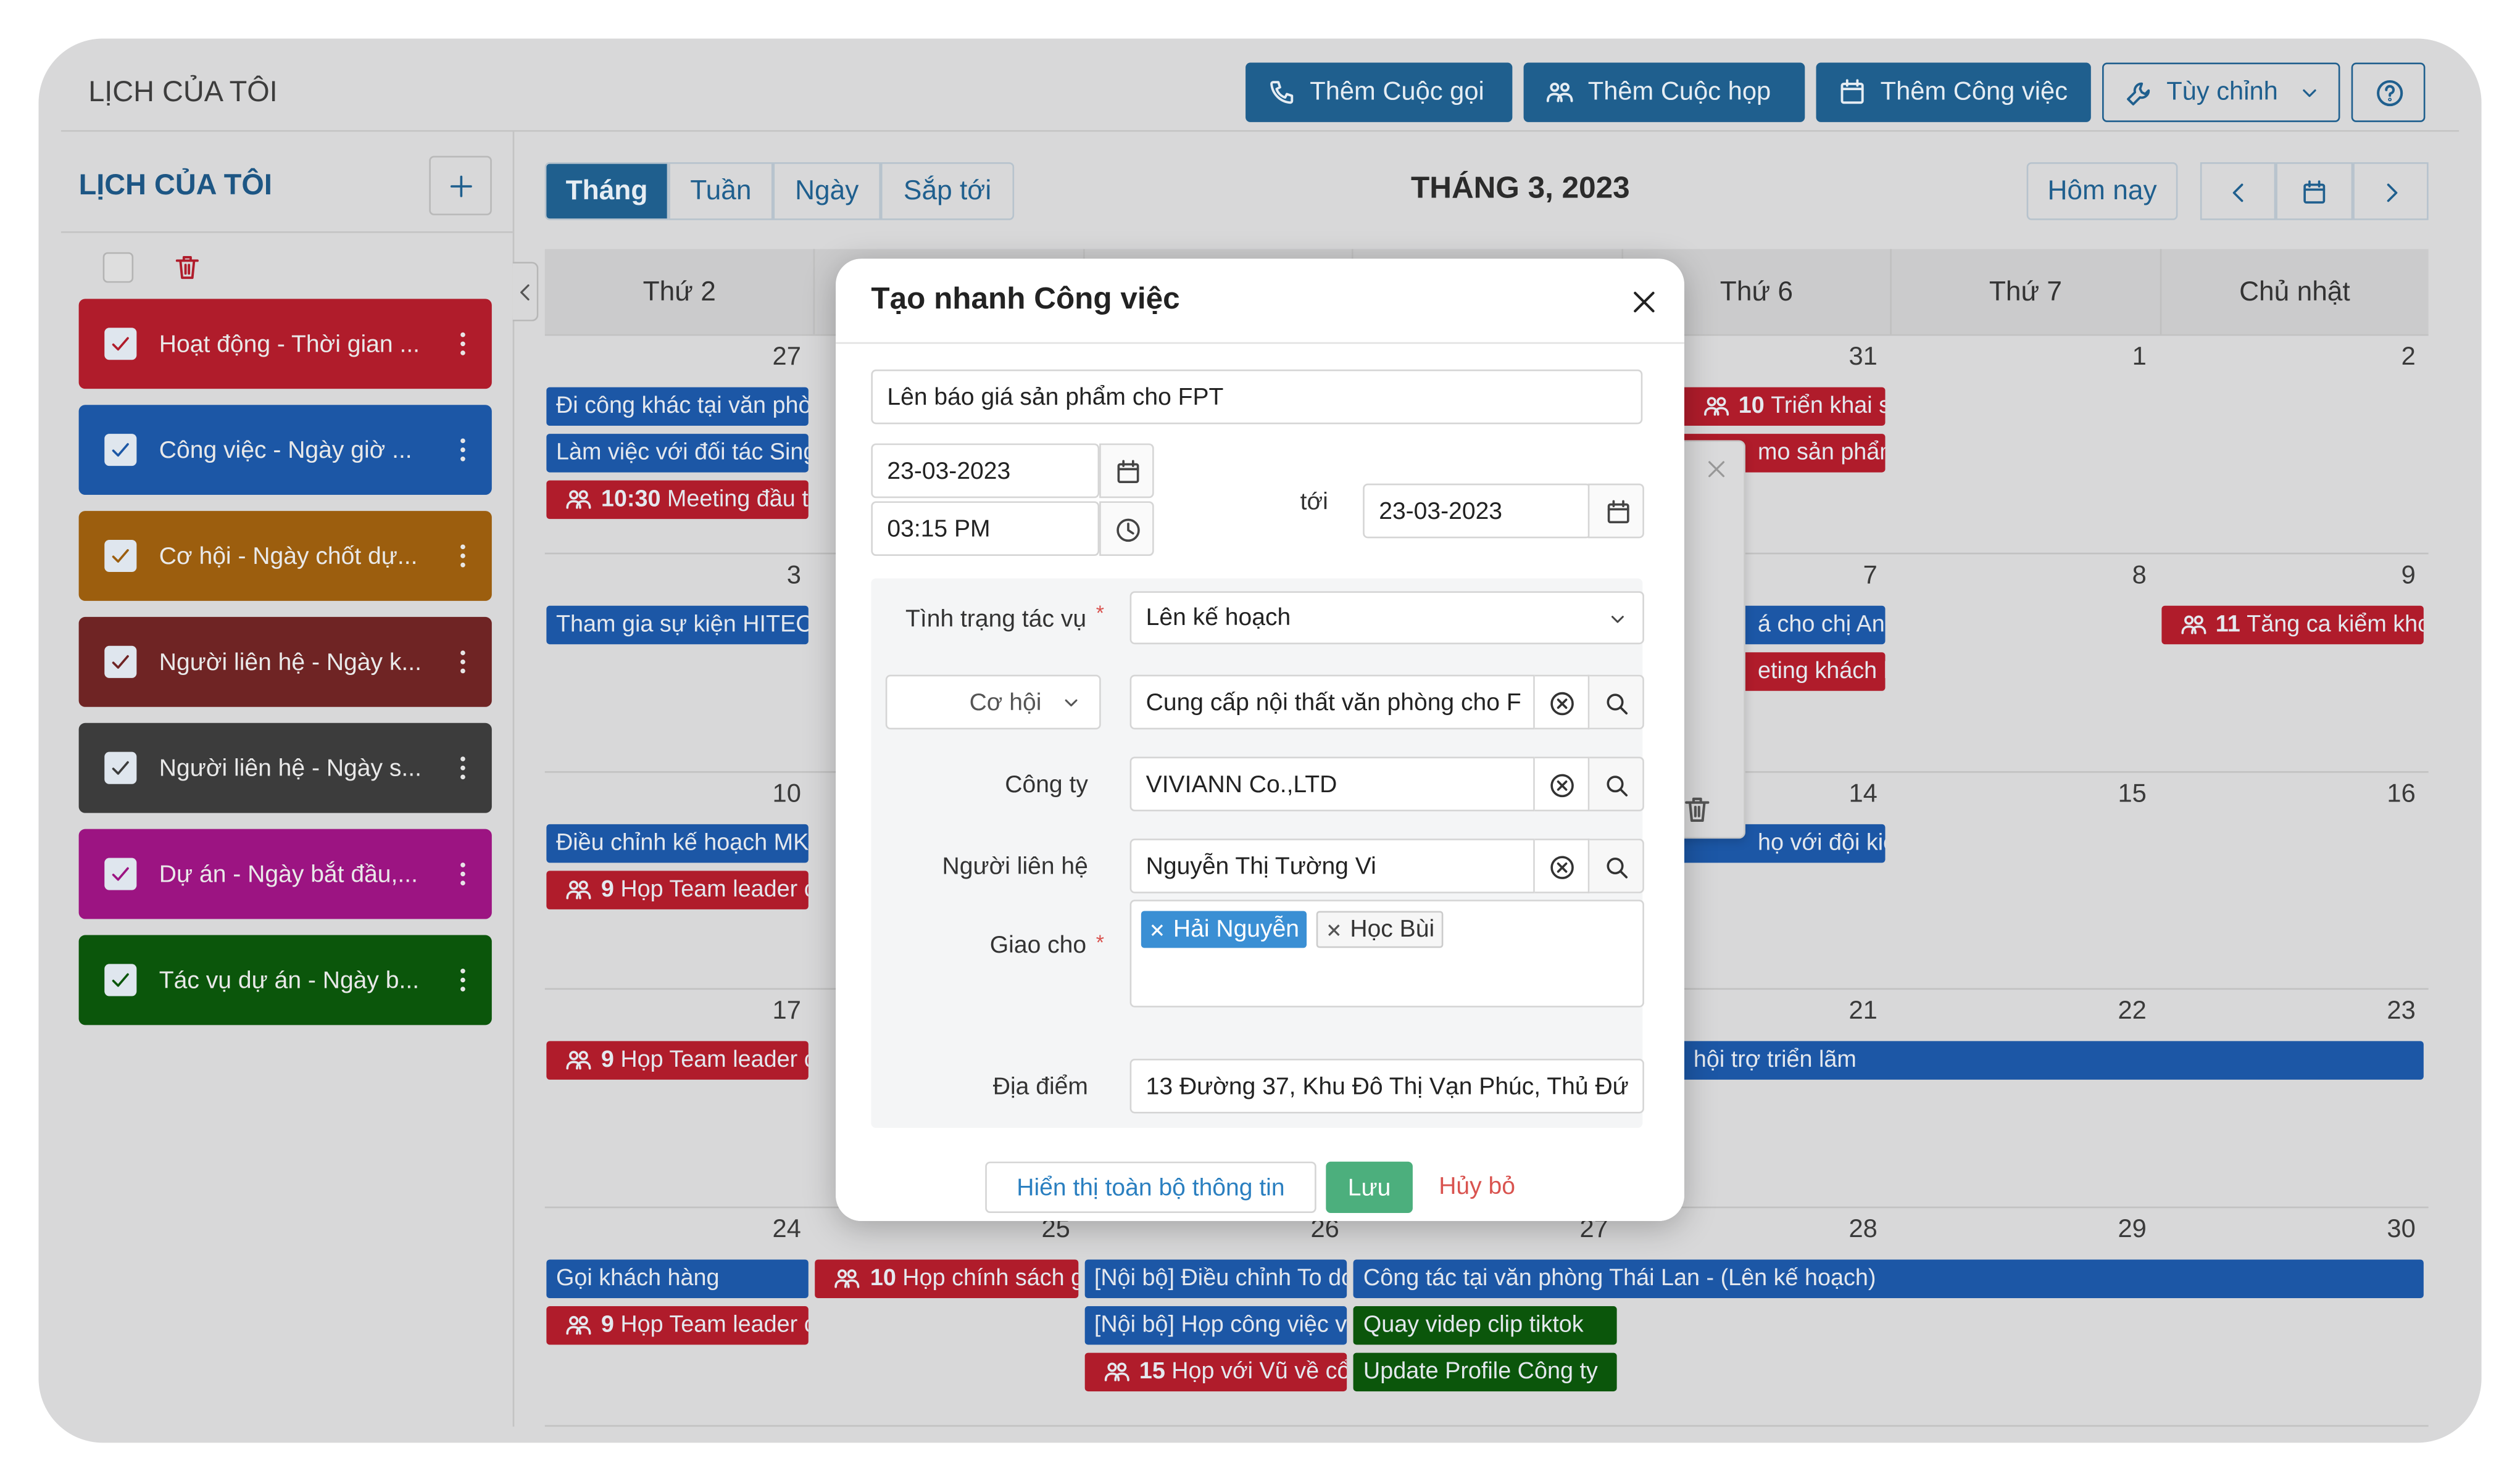  I want to click on calendar-event: Quay videp clip tiktok, so click(1485, 1325).